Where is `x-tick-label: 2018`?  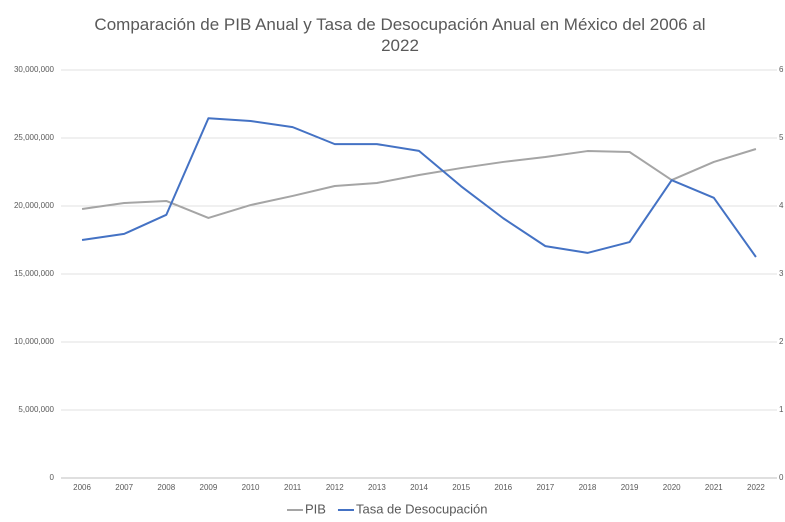
x-tick-label: 2018 is located at coordinates (588, 487).